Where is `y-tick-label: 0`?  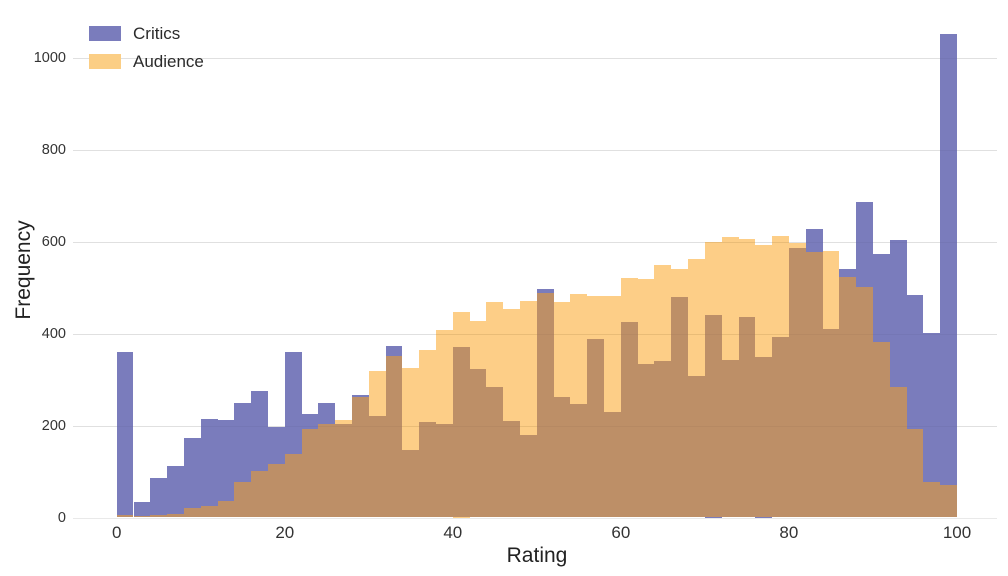
y-tick-label: 0 is located at coordinates (61, 517).